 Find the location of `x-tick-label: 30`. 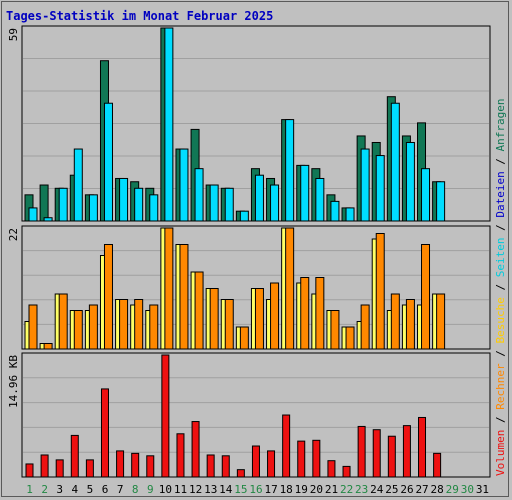

x-tick-label: 30 is located at coordinates (467, 489).